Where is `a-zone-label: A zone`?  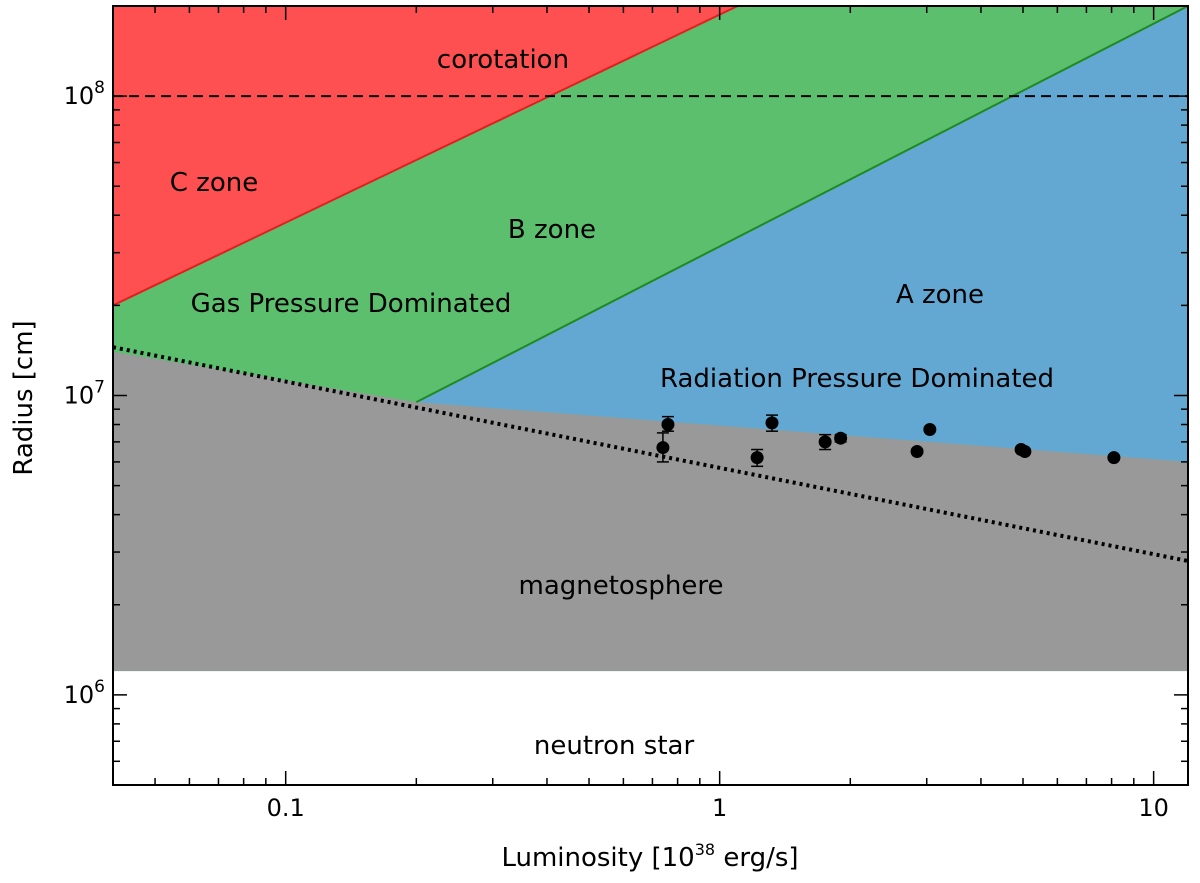 a-zone-label: A zone is located at coordinates (940, 295).